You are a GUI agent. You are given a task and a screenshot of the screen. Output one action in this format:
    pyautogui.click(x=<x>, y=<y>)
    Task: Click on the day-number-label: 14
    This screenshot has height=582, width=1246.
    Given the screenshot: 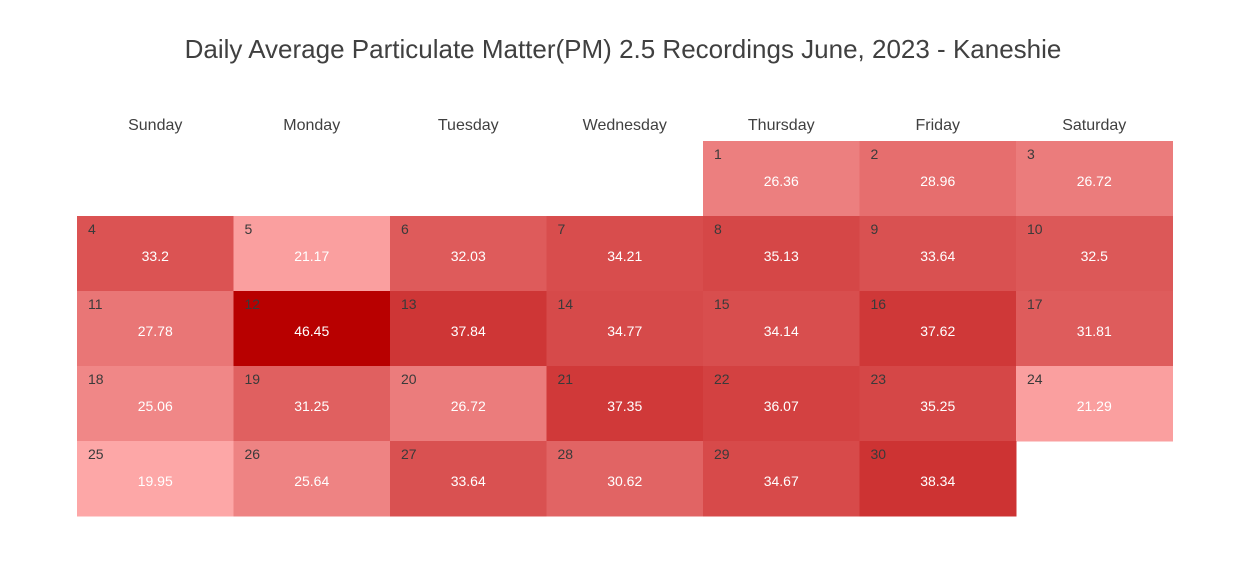 What is the action you would take?
    pyautogui.click(x=566, y=304)
    